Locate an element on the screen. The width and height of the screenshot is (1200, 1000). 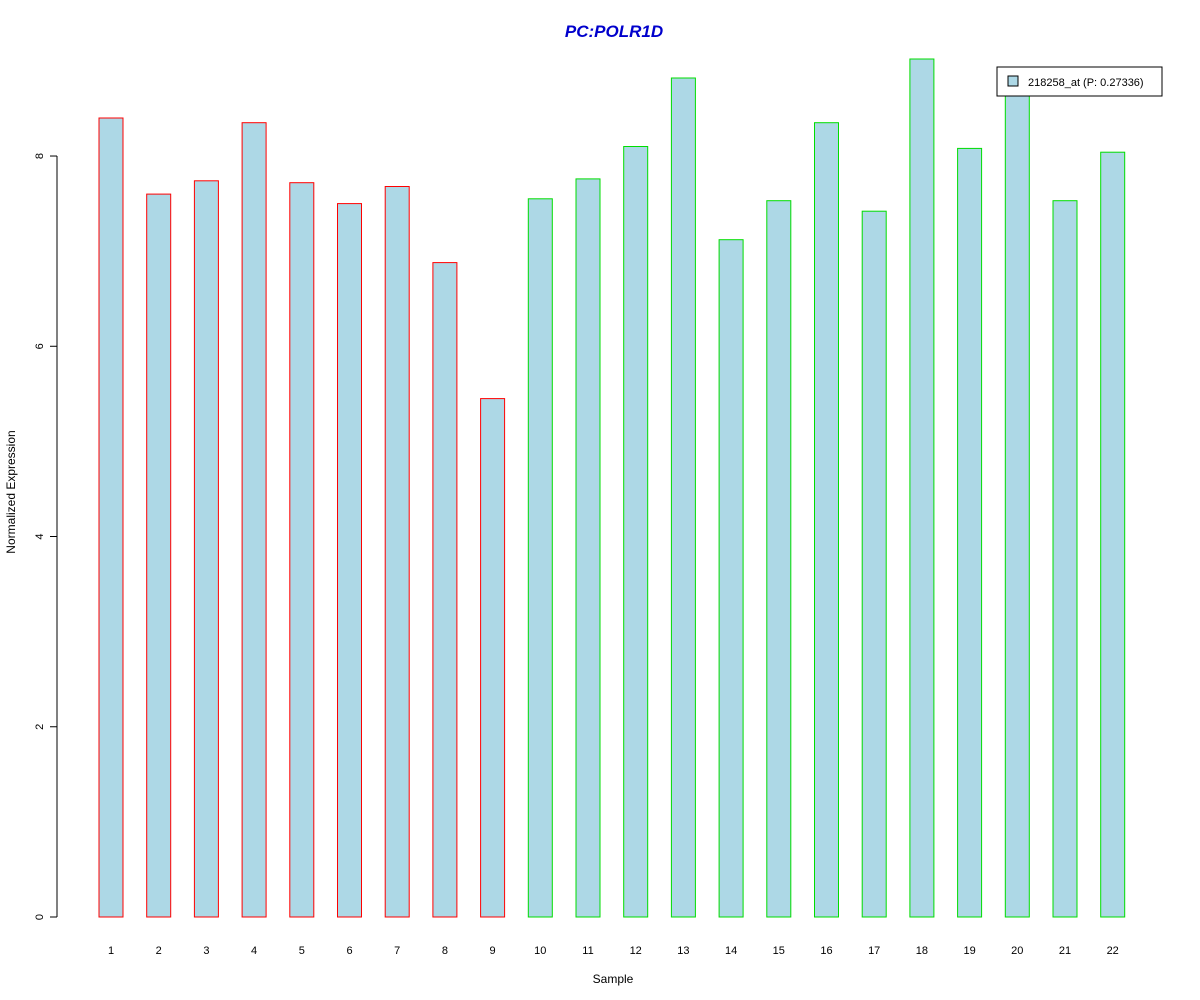
x-axis-title: Sample is located at coordinates (613, 979).